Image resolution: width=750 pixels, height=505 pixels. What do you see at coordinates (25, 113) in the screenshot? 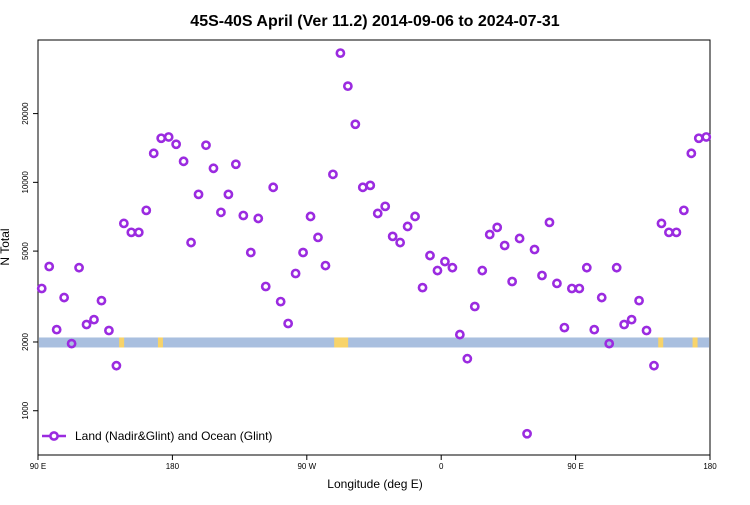
I see `y-tick-label: 20000` at bounding box center [25, 113].